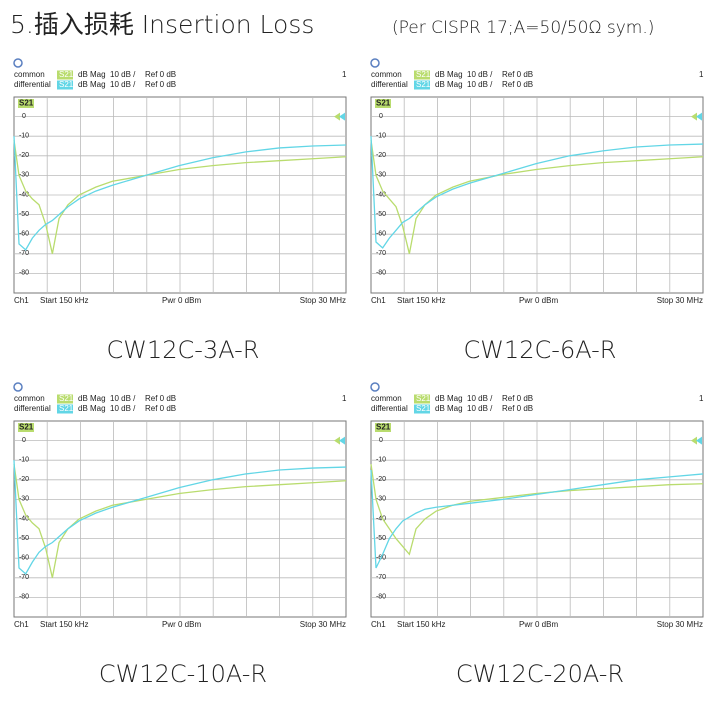 Image resolution: width=718 pixels, height=711 pixels. What do you see at coordinates (523, 28) in the screenshot?
I see `page-subtitle: (Per CISPR 17;A=50/50Ω sym.)` at bounding box center [523, 28].